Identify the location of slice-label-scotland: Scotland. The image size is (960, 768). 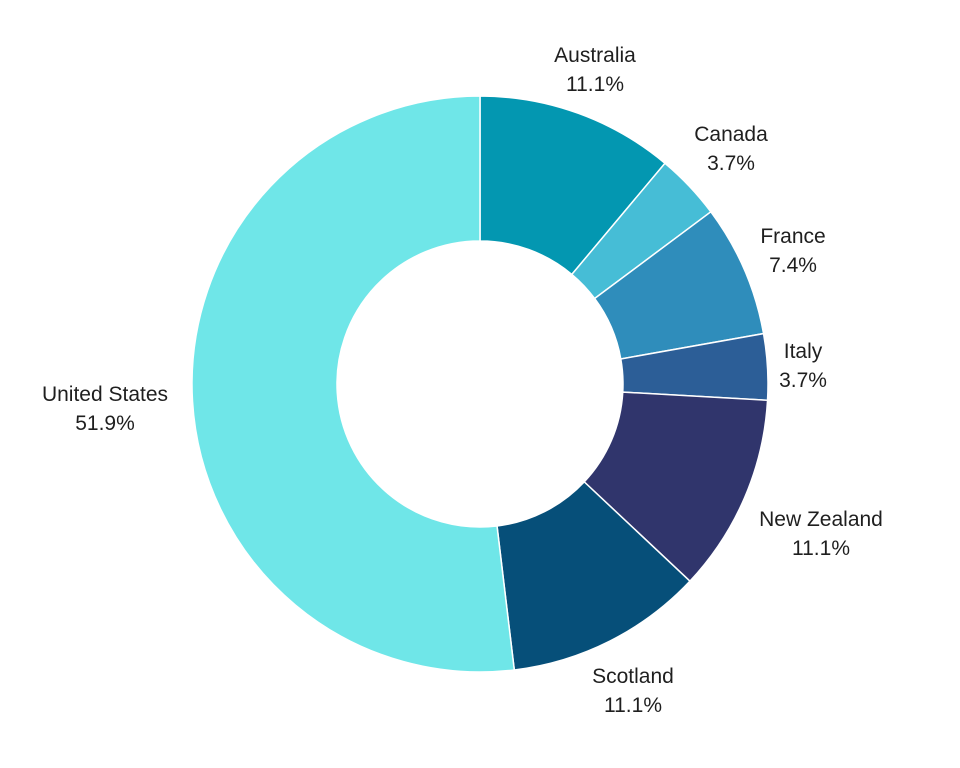
(633, 676).